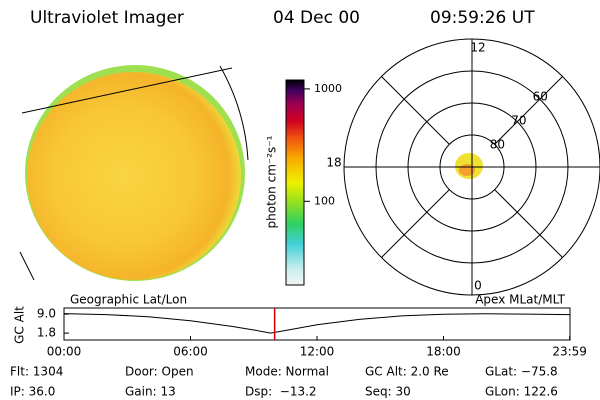  What do you see at coordinates (388, 392) in the screenshot?
I see `info-field: Seq: 30` at bounding box center [388, 392].